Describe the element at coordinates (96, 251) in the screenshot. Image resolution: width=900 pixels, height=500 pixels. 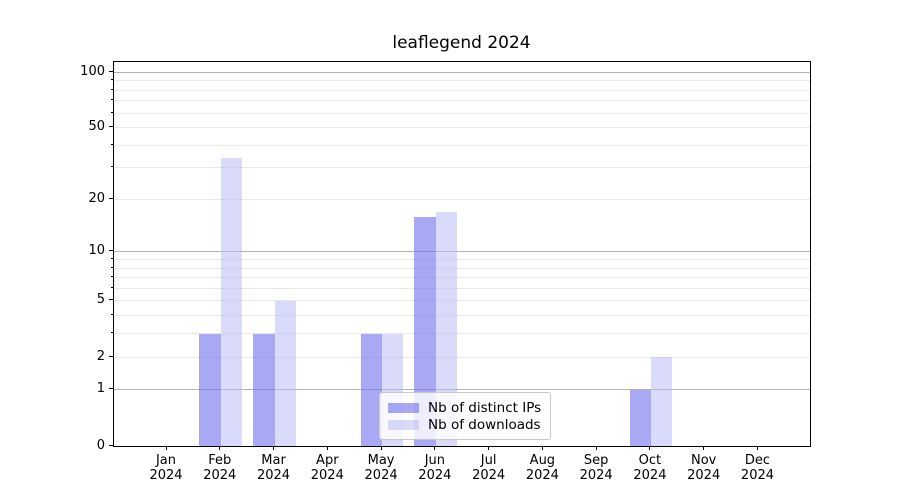
I see `y-tick-label: 10` at that location.